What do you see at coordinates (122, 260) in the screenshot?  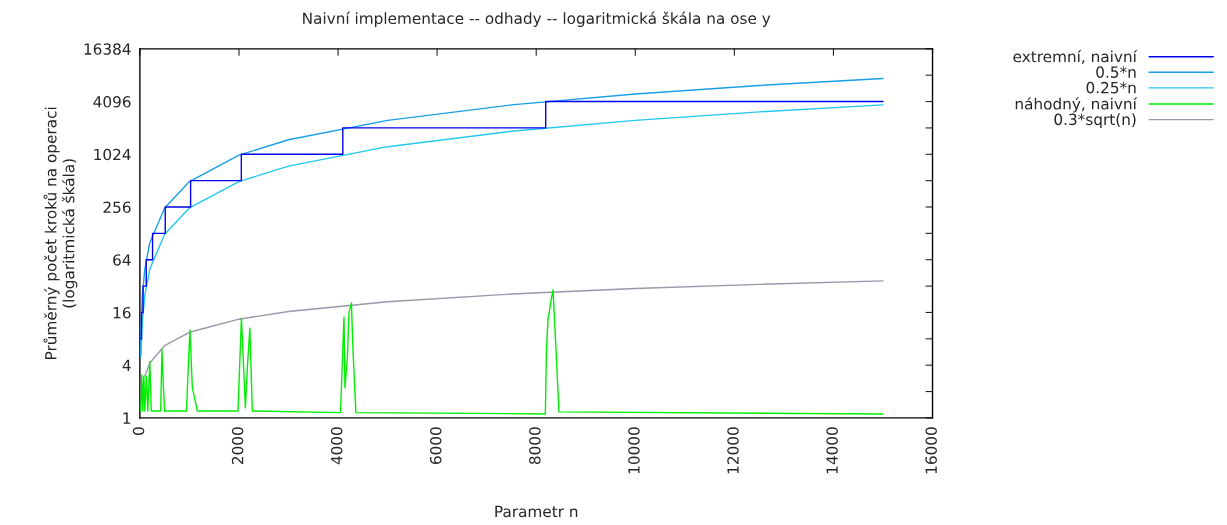 I see `y-tick-label: 64` at bounding box center [122, 260].